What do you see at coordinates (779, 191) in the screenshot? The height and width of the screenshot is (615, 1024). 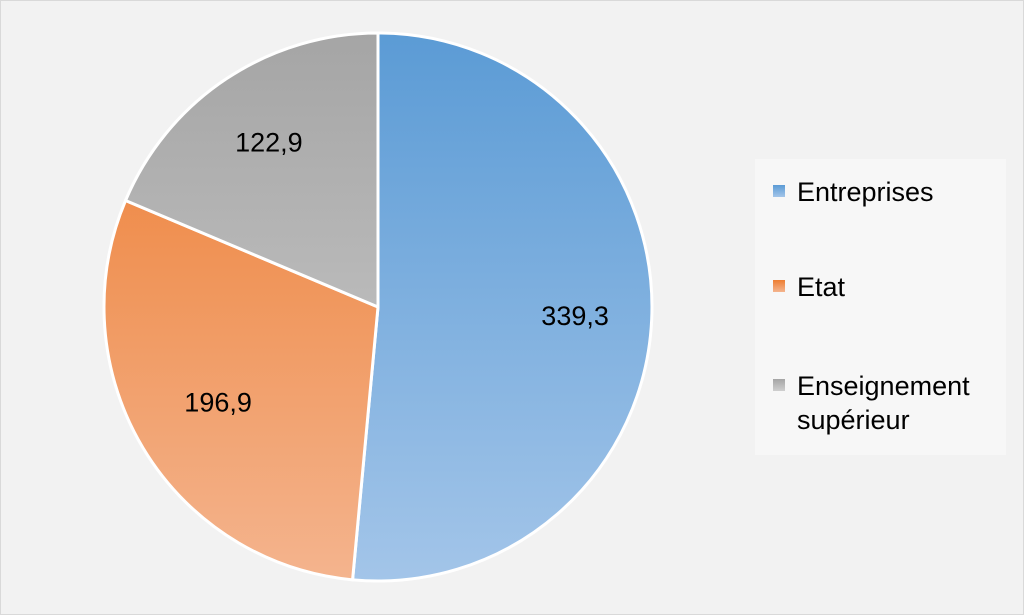 I see `legend-swatch-entreprises` at bounding box center [779, 191].